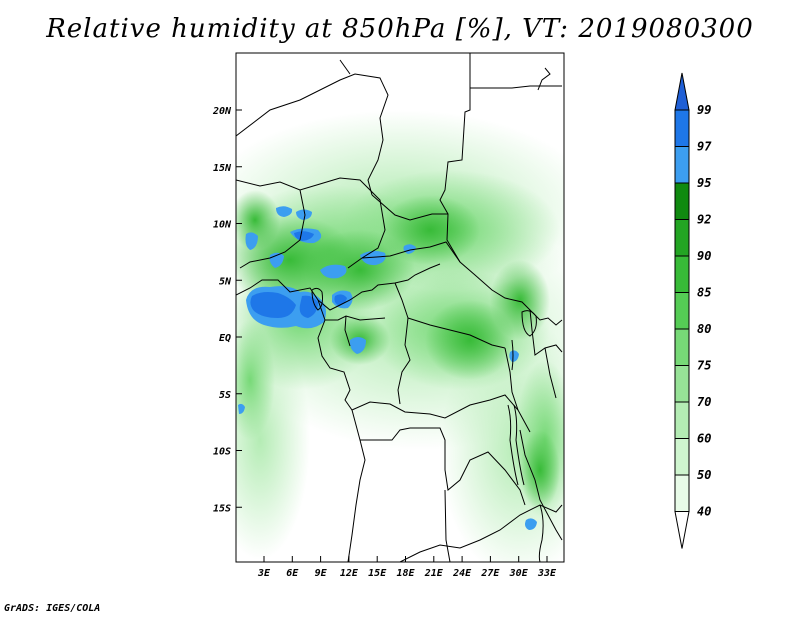 Image resolution: width=800 pixels, height=618 pixels. Describe the element at coordinates (519, 573) in the screenshot. I see `lon-tick-label: 30E` at that location.